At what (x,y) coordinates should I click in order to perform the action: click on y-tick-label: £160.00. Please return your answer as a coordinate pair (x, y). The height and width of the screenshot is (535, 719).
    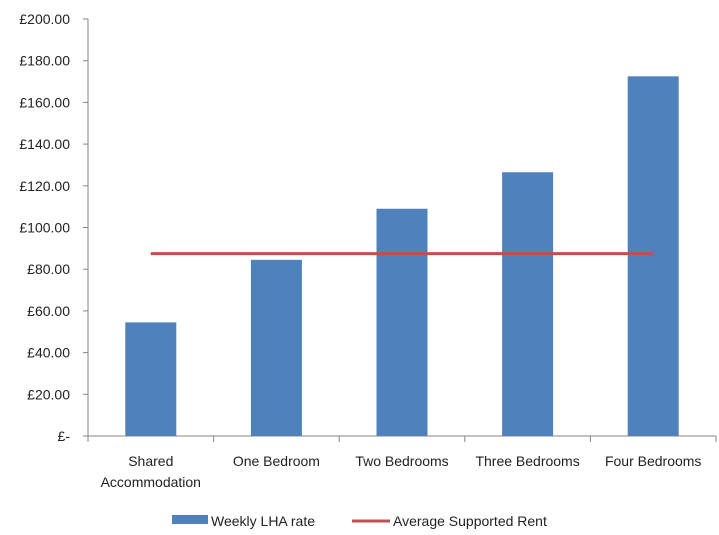
    Looking at the image, I should click on (44, 102).